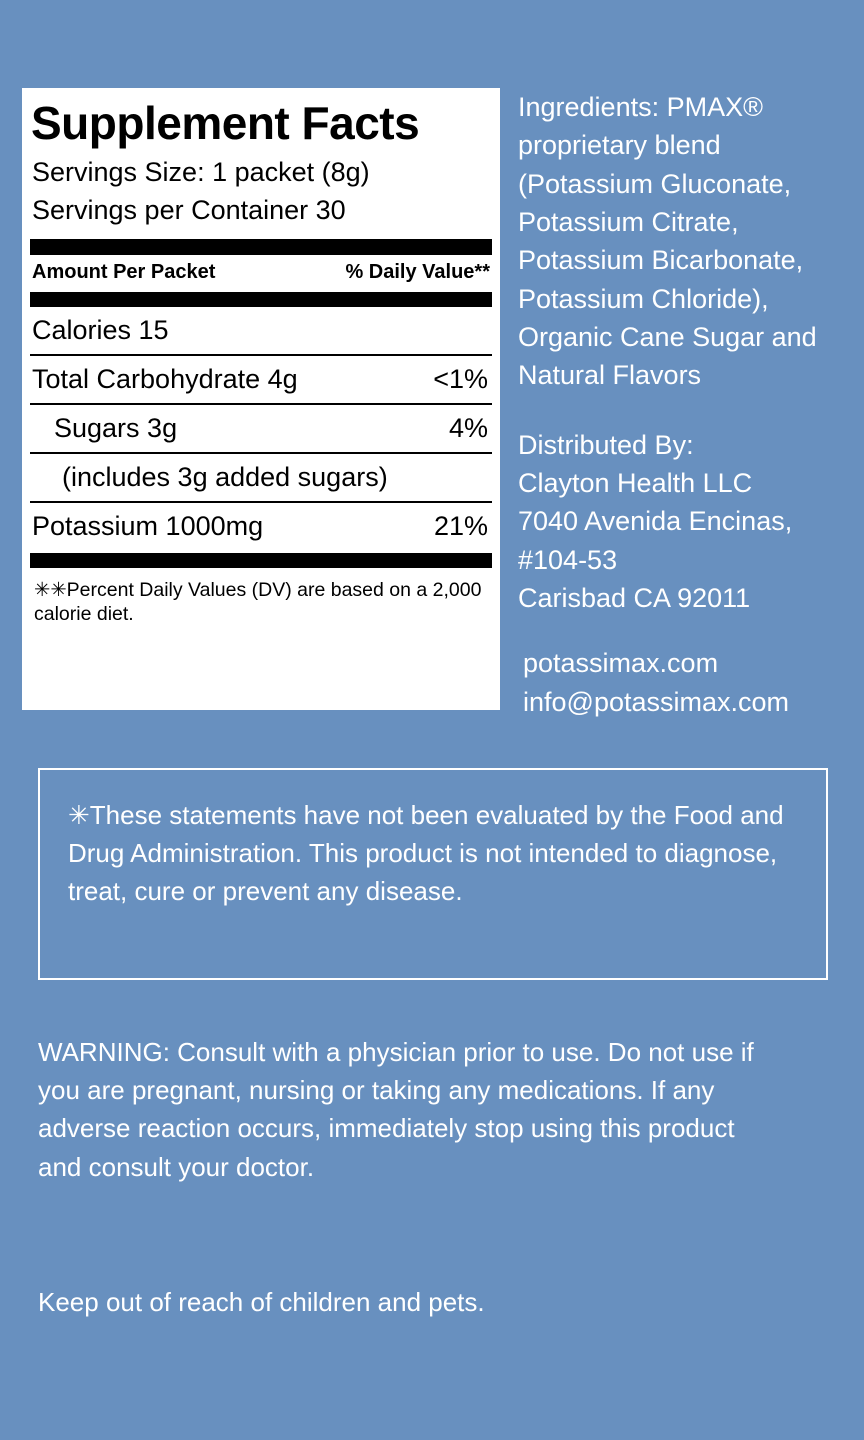  Describe the element at coordinates (261, 272) in the screenshot. I see `daily-value-header-row: Amount Per Packet % Daily Value**` at that location.